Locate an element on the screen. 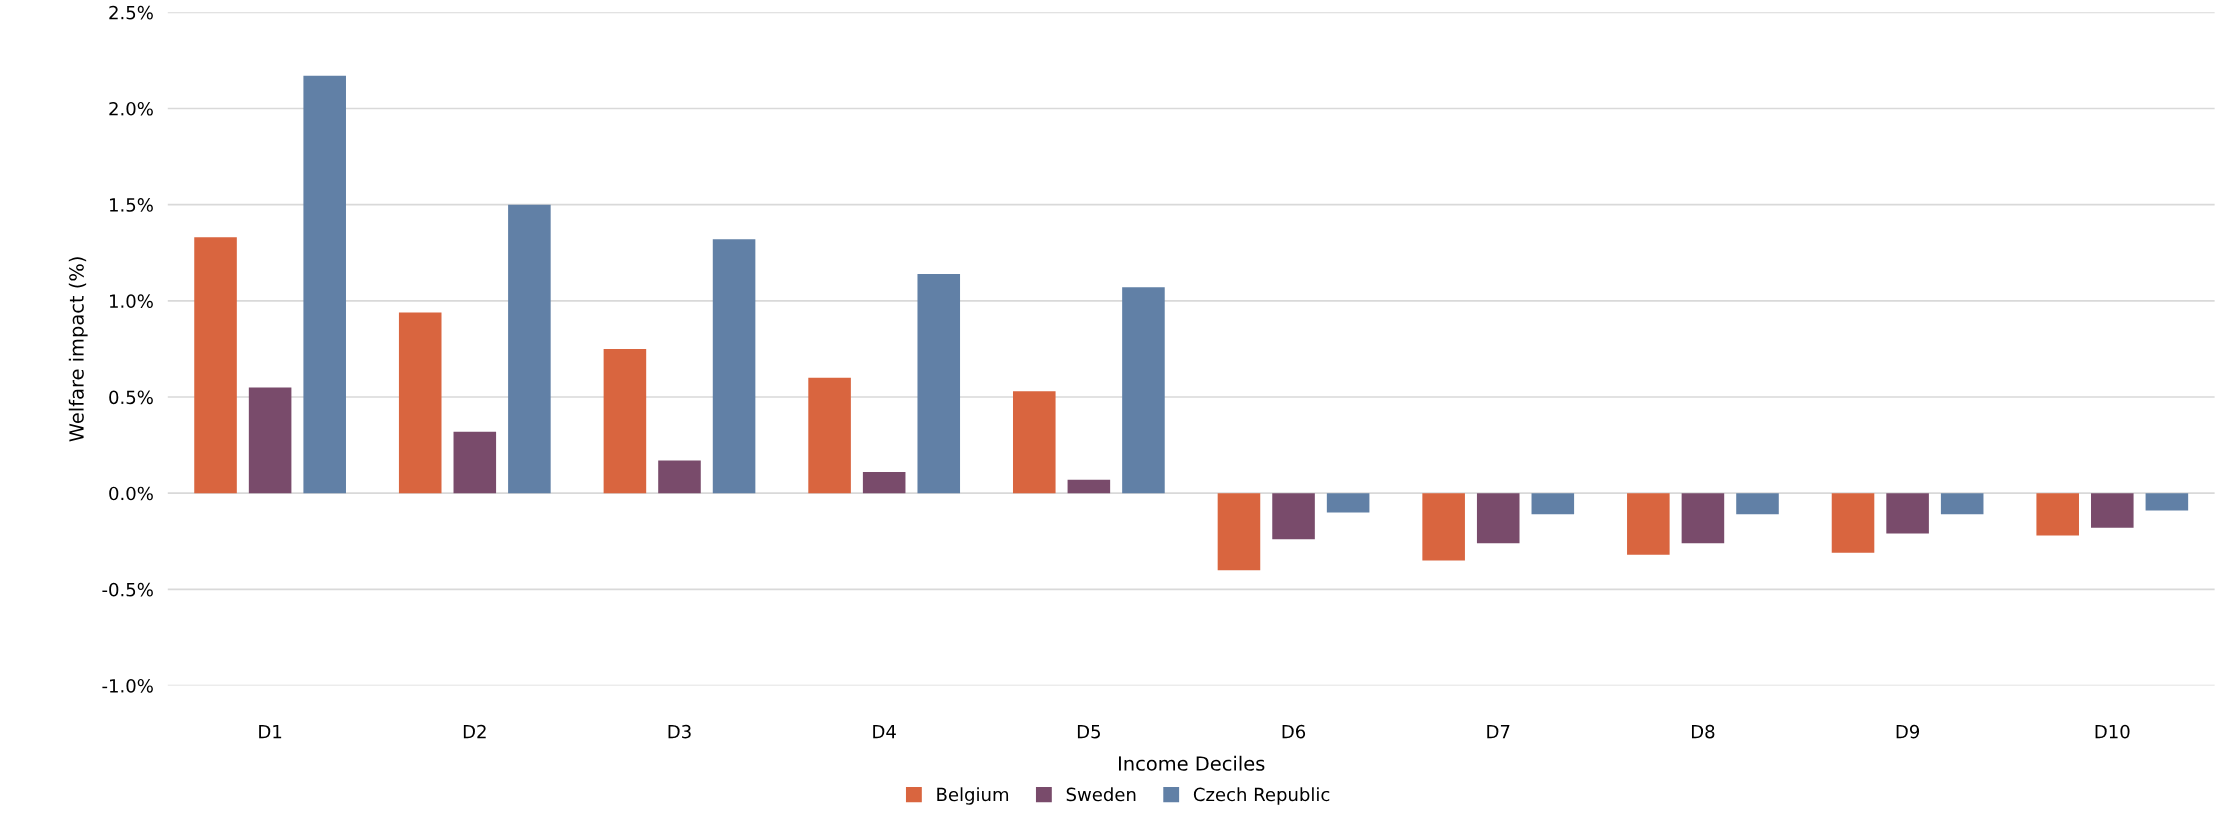  y-tick-label: 1.0% is located at coordinates (131, 301).